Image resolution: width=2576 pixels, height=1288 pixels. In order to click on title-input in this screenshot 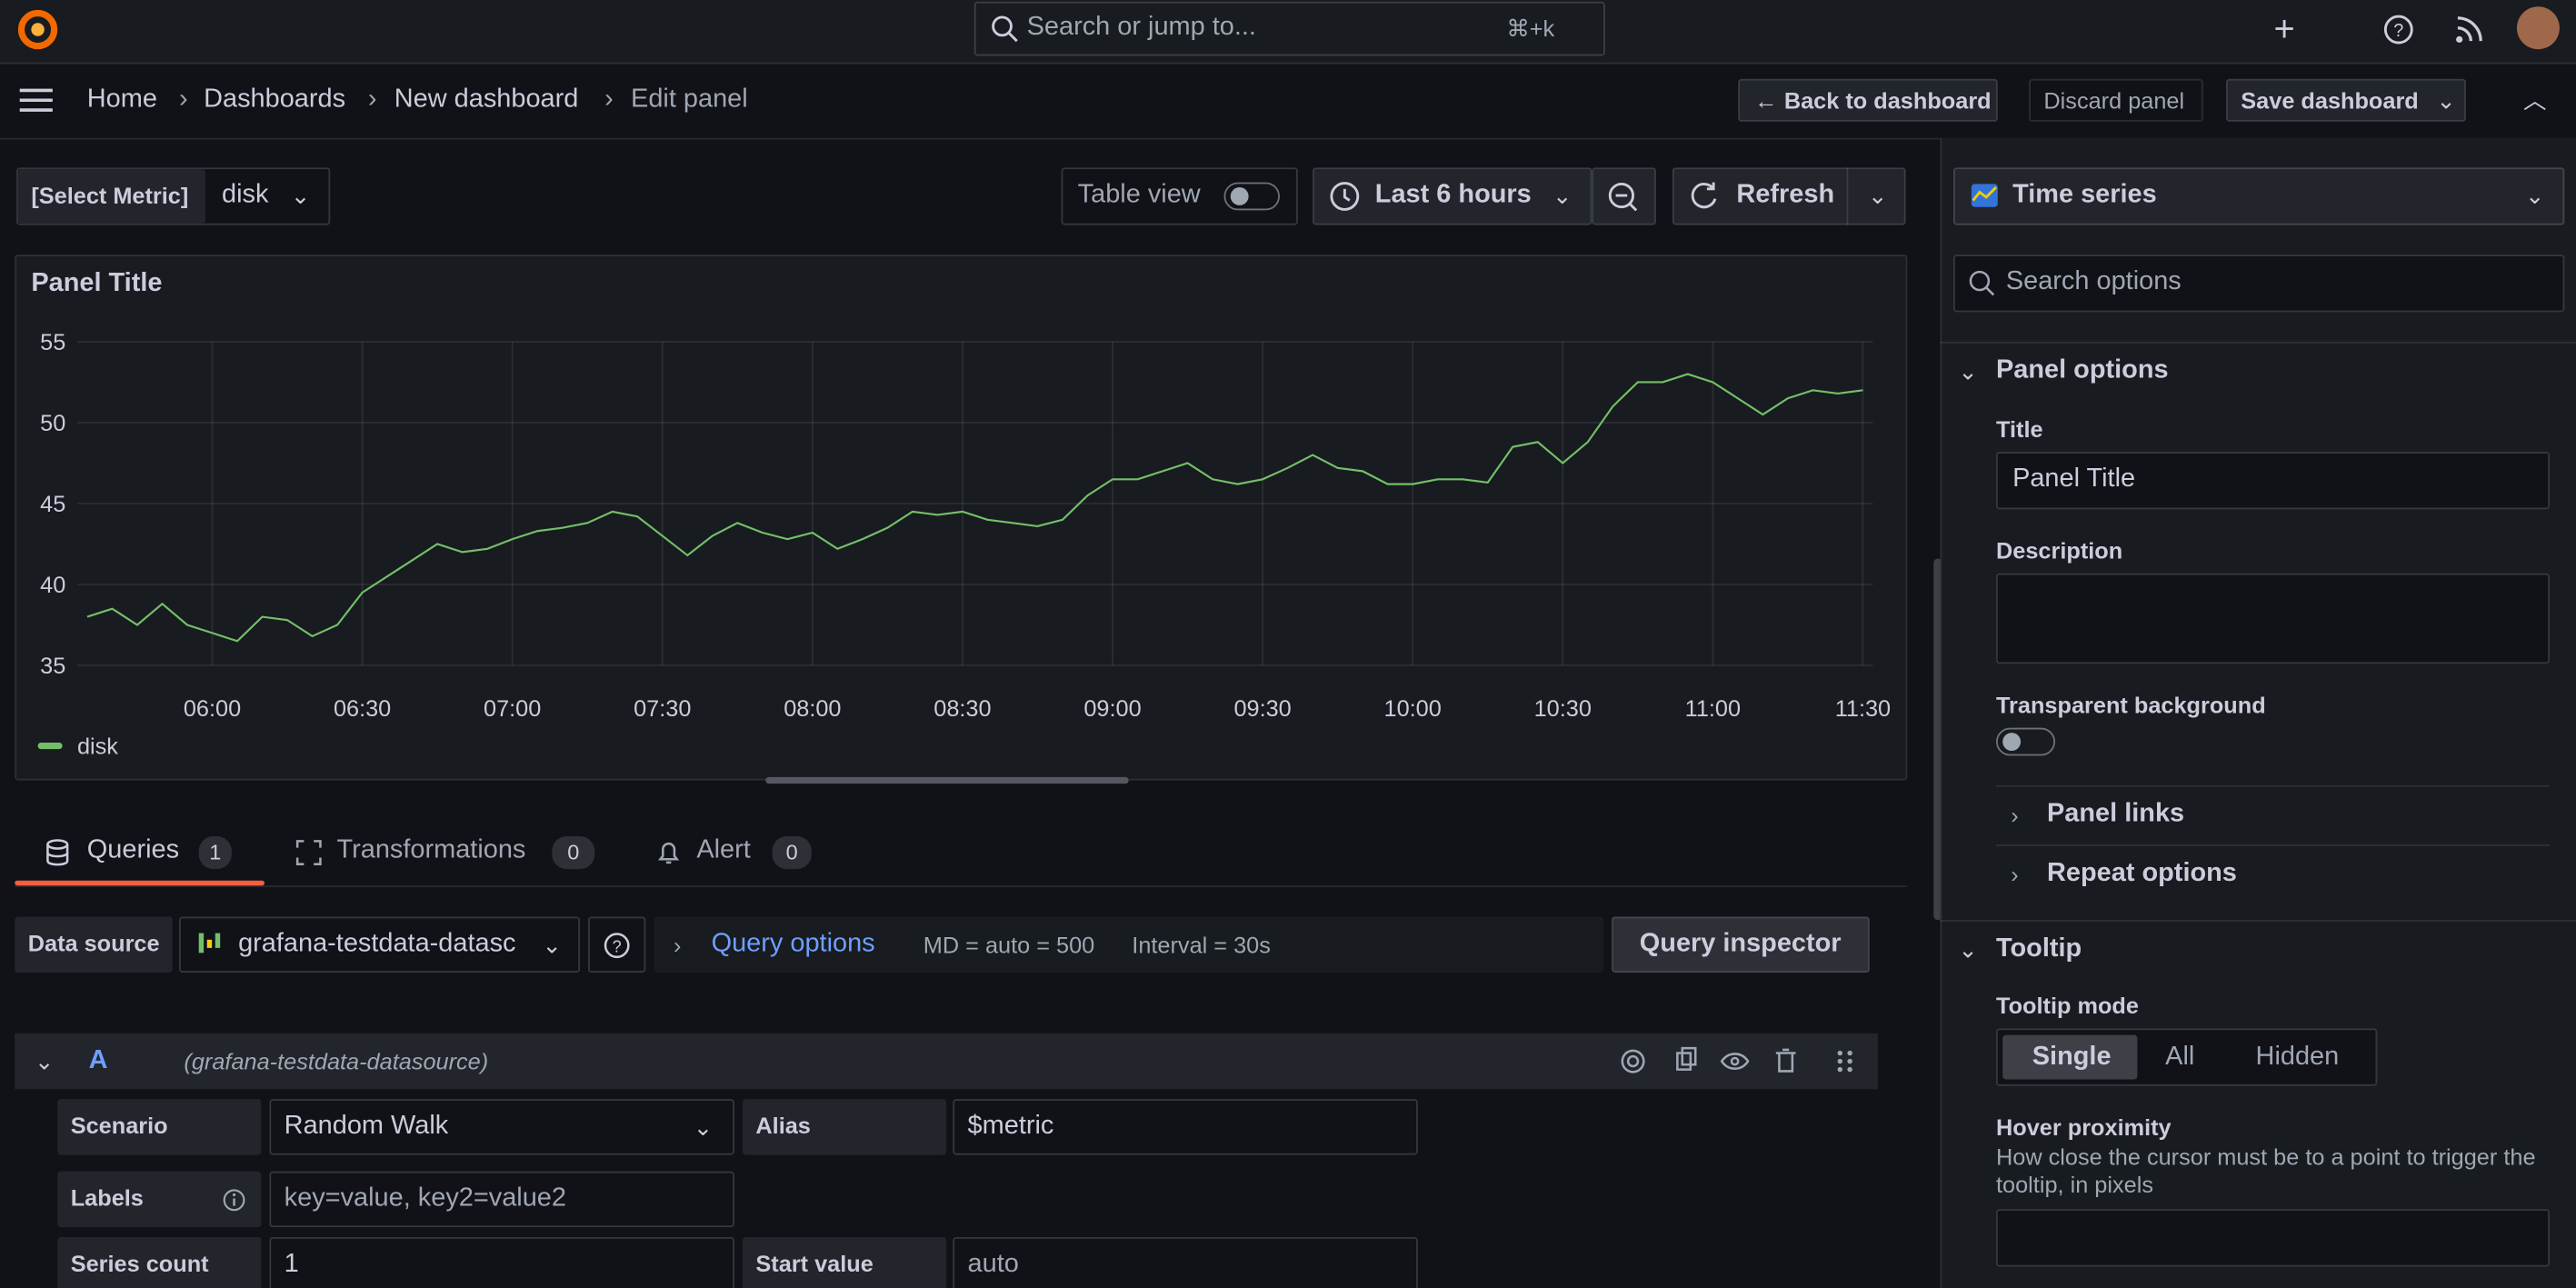, I will do `click(2273, 481)`.